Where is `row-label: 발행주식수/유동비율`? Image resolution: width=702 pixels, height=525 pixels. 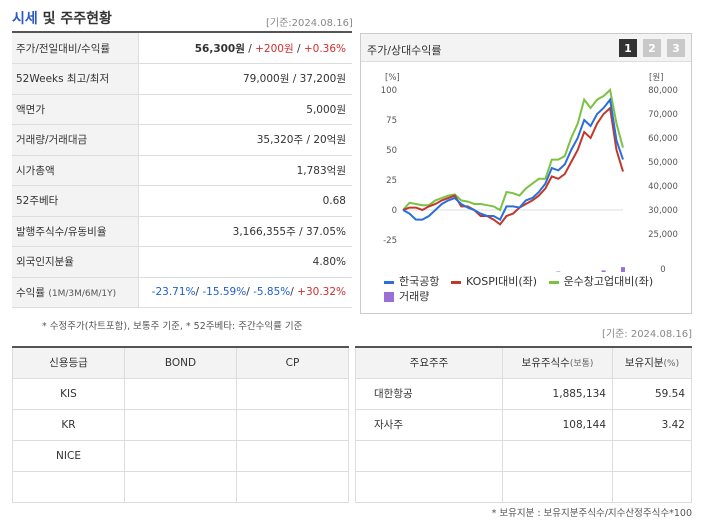
row-label: 발행주식수/유동비율 is located at coordinates (75, 231).